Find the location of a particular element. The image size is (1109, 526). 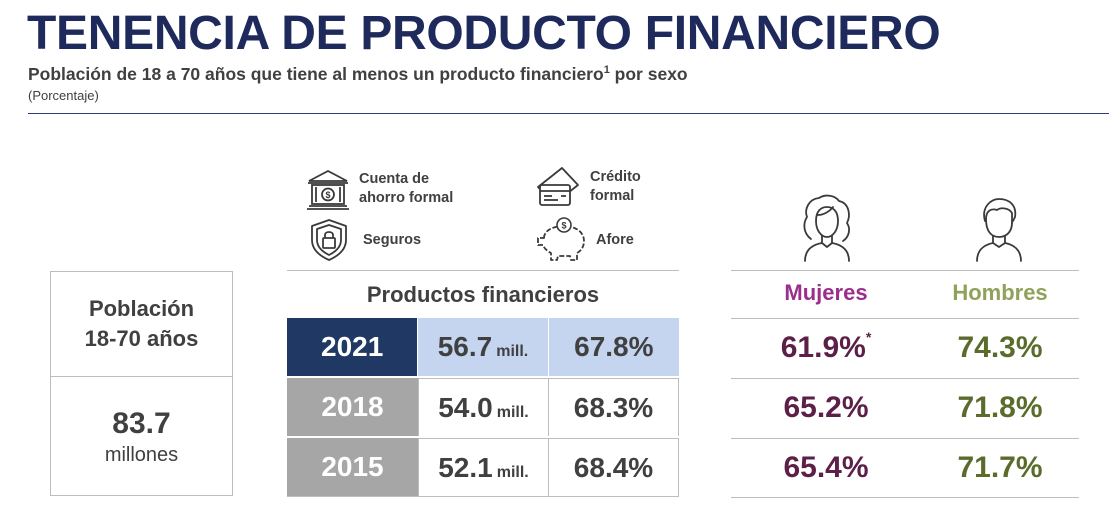

percent-cell: 68.3% is located at coordinates (613, 407).